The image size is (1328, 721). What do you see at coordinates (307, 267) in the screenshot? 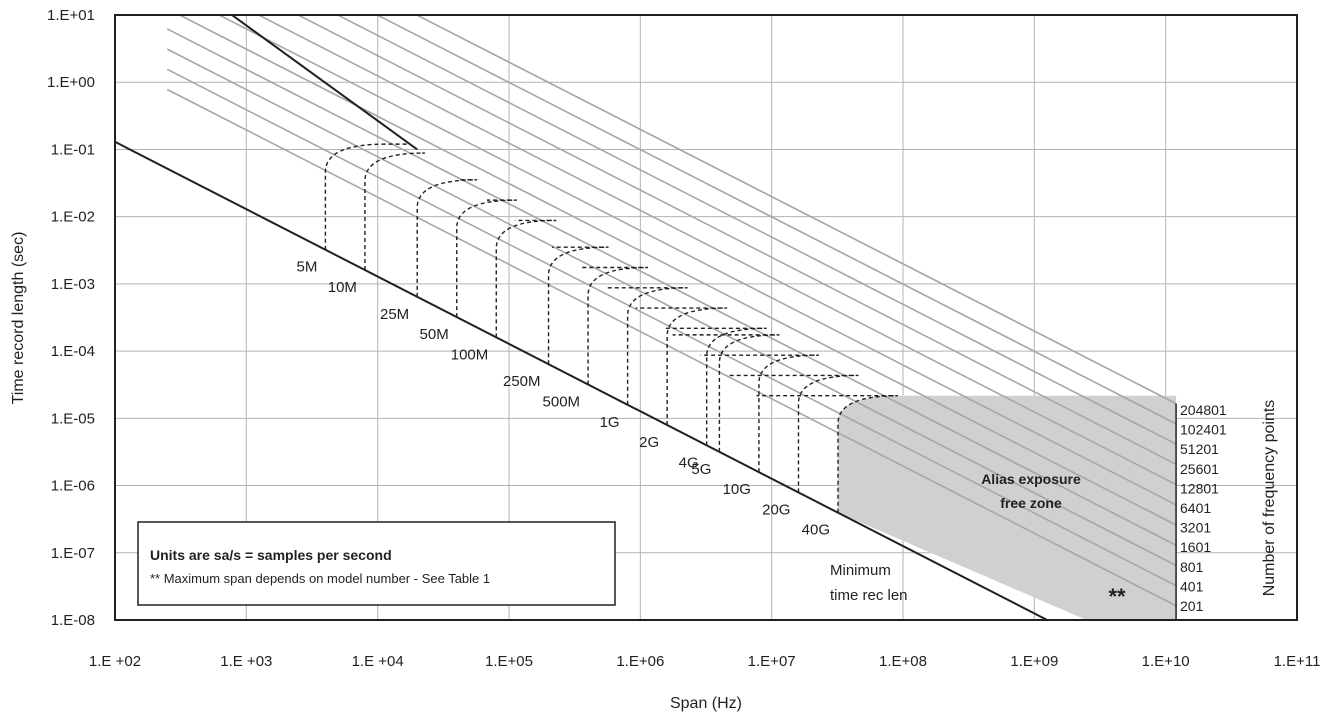
I see `sample-rate-label: 5M` at bounding box center [307, 267].